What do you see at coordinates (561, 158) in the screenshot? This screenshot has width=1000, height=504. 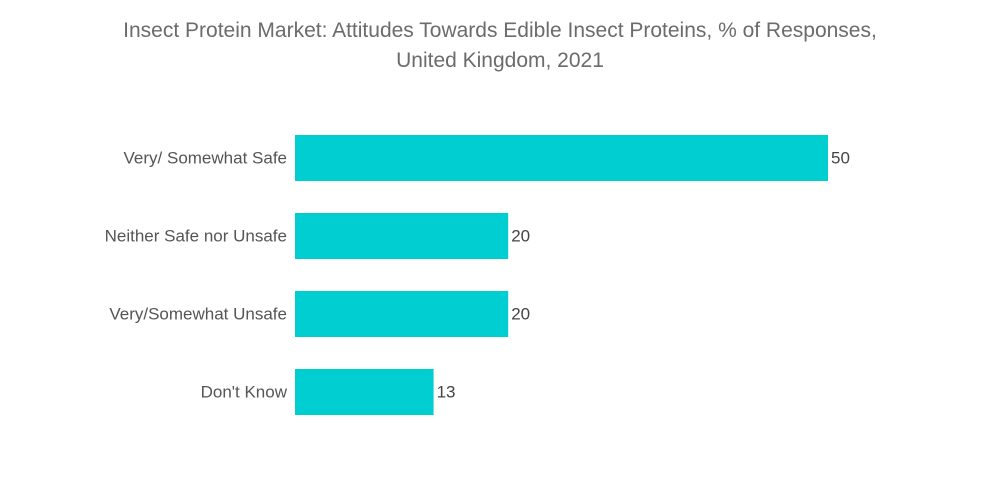 I see `bar-very-somewhat-safe` at bounding box center [561, 158].